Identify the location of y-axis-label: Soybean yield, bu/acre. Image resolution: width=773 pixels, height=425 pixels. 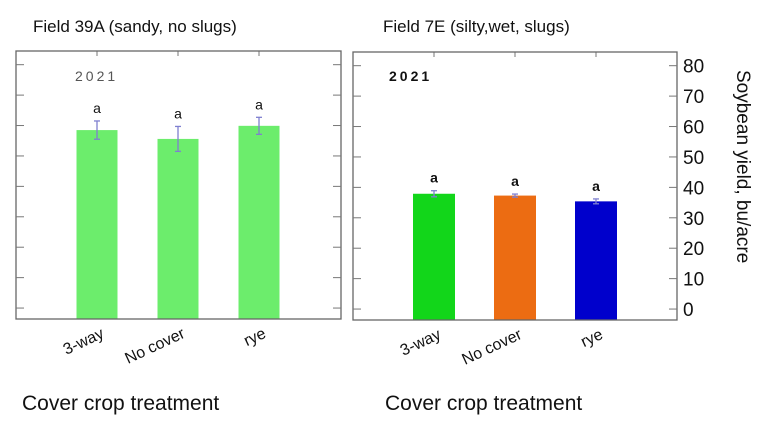
(742, 166).